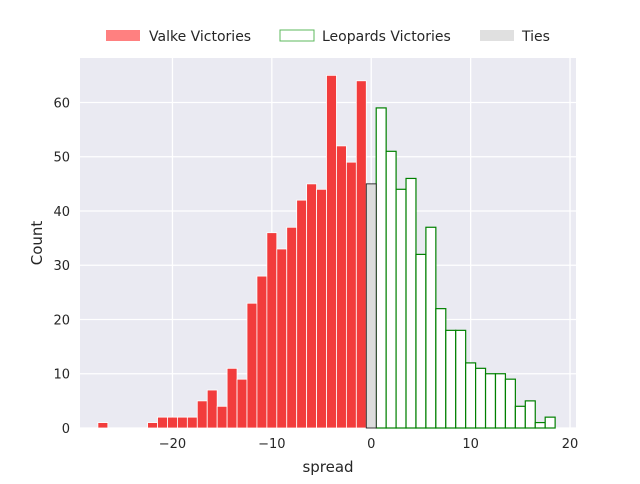 The width and height of the screenshot is (640, 484). What do you see at coordinates (371, 306) in the screenshot?
I see `bar-ties` at bounding box center [371, 306].